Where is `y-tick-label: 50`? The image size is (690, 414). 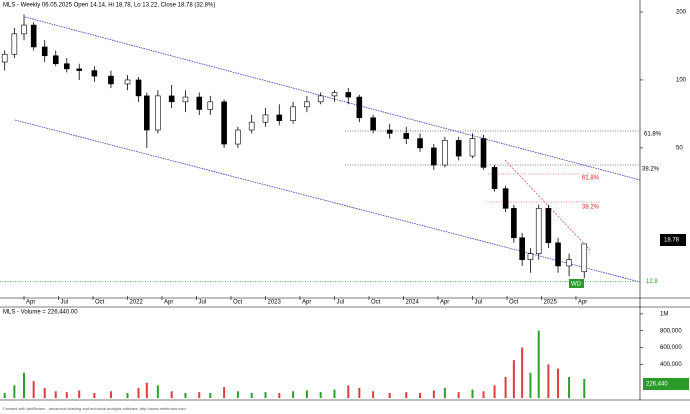 y-tick-label: 50 is located at coordinates (679, 148).